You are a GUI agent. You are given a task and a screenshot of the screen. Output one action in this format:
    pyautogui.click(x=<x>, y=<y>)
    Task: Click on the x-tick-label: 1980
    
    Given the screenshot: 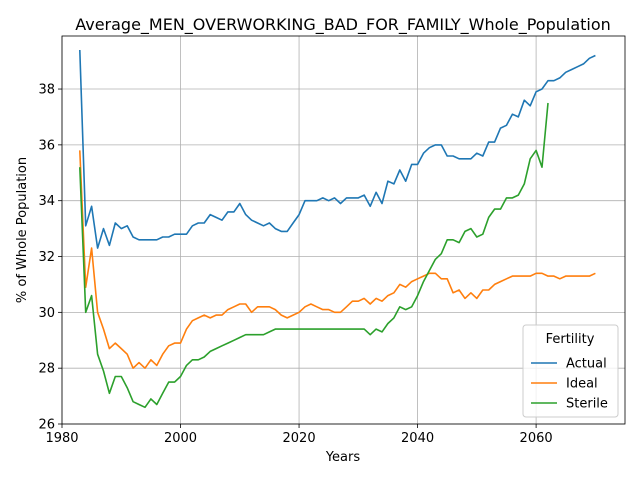 What is the action you would take?
    pyautogui.click(x=61, y=438)
    